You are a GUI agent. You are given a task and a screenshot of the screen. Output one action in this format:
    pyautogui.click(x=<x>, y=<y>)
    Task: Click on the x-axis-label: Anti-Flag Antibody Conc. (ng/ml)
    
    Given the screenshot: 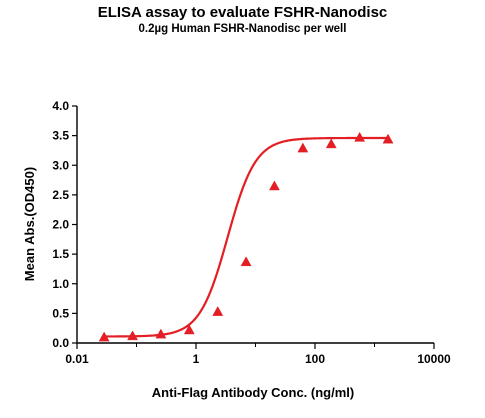 What is the action you would take?
    pyautogui.click(x=253, y=392)
    